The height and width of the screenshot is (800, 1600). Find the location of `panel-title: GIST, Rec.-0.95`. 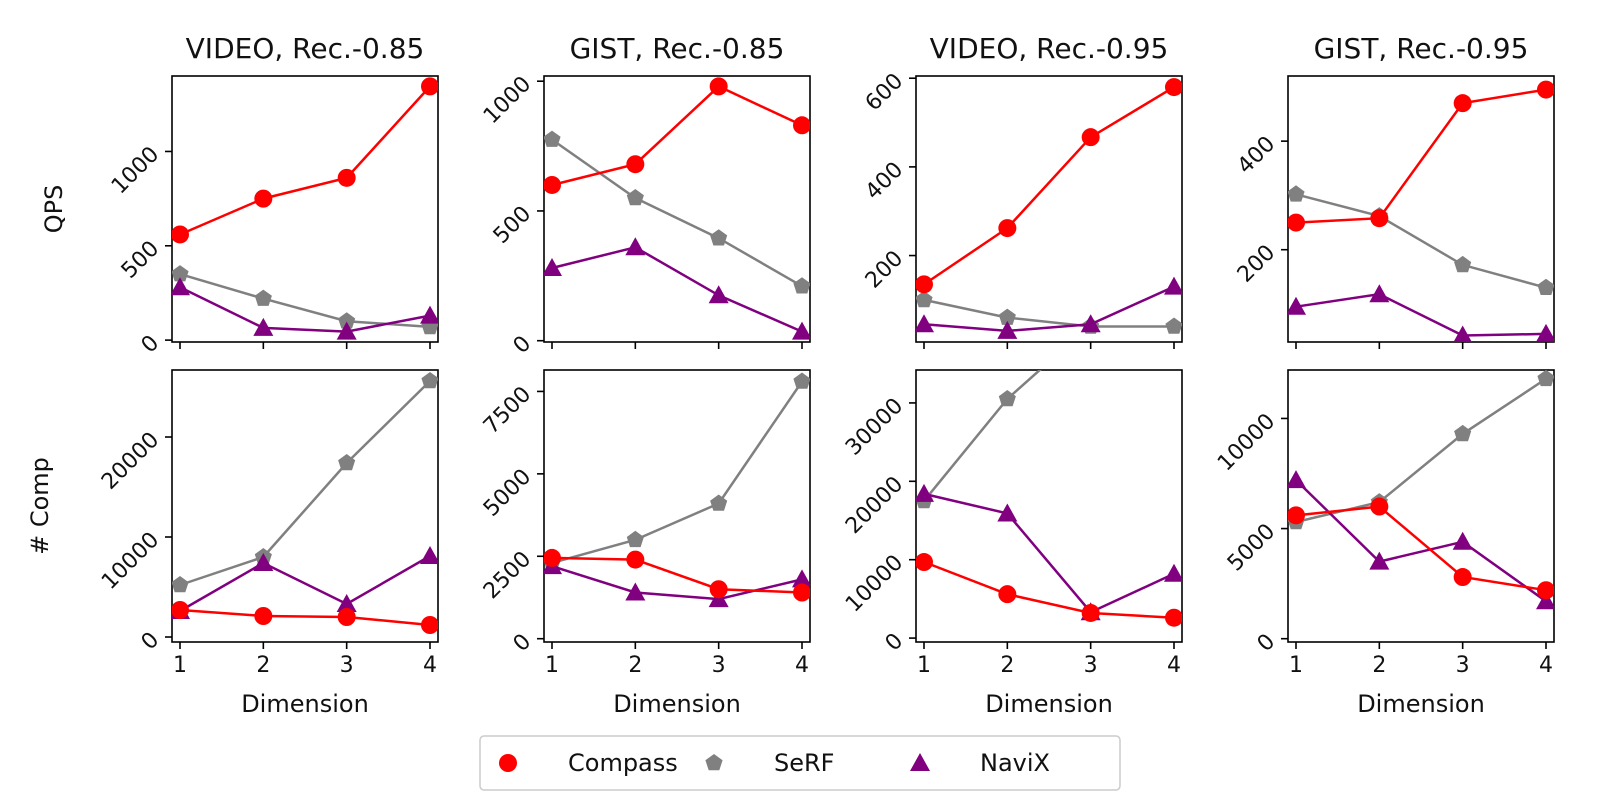

panel-title: GIST, Rec.-0.95 is located at coordinates (1421, 48).